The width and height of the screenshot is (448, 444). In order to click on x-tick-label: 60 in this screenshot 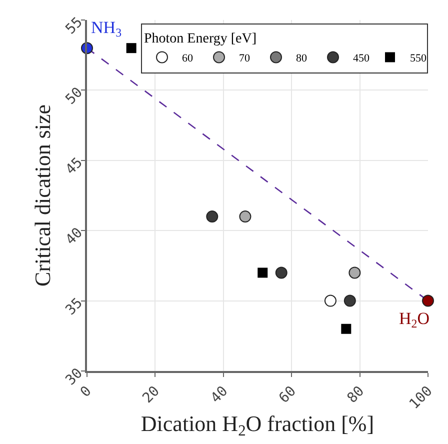, I will do `click(288, 394)`.